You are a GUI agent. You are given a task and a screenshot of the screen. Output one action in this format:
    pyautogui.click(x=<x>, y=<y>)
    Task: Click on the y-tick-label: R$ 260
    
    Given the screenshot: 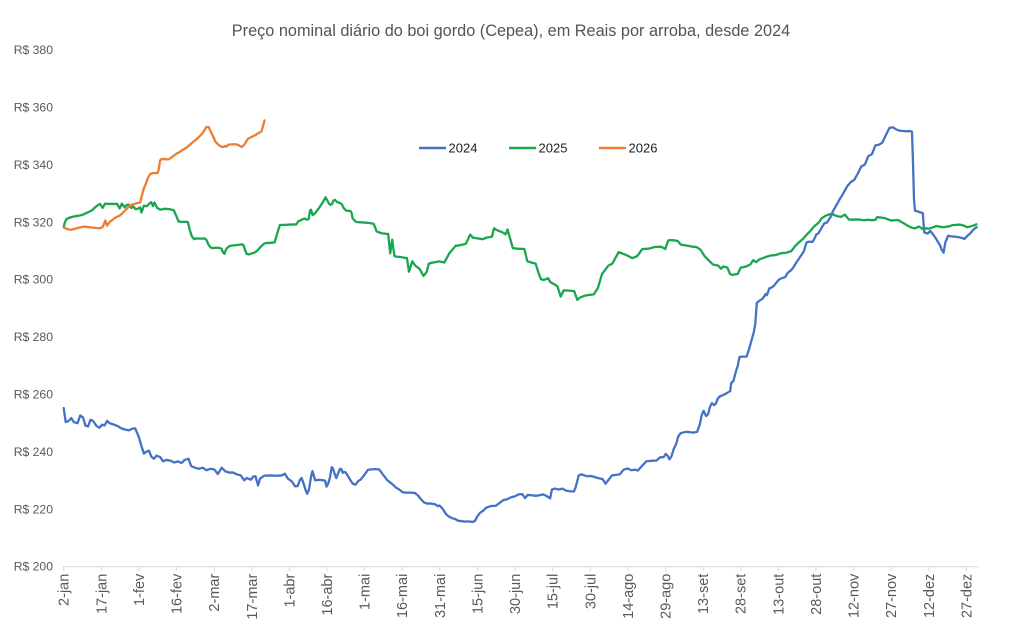 What is the action you would take?
    pyautogui.click(x=34, y=394)
    